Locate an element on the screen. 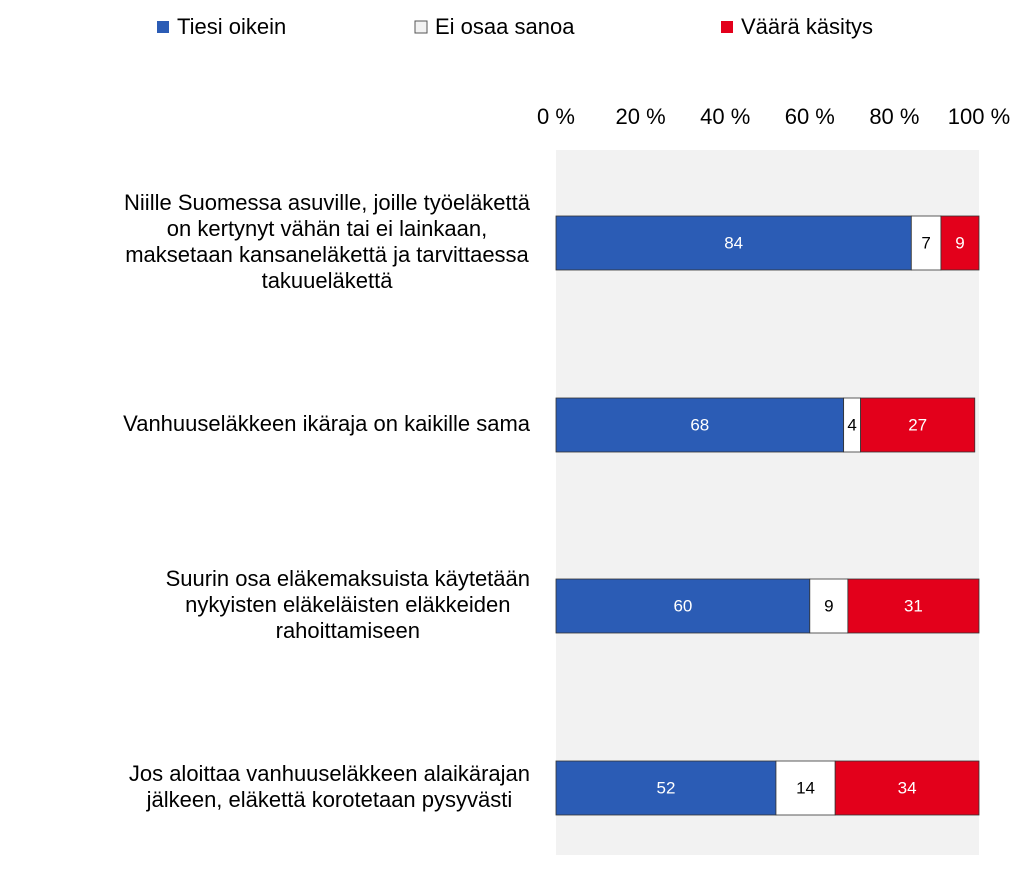 The height and width of the screenshot is (875, 1019). value-label: 84 is located at coordinates (733, 242).